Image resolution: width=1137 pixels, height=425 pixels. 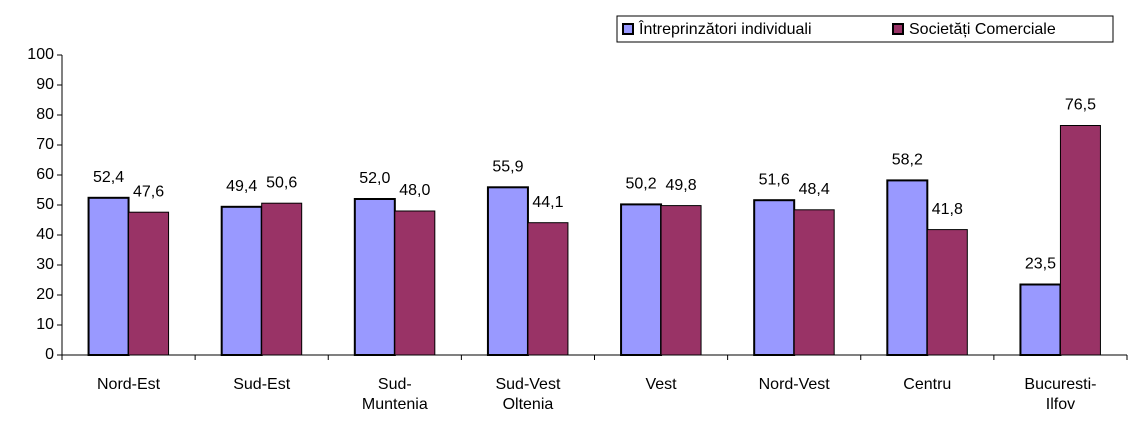 I want to click on legend-label: Societăți Comerciale, so click(x=982, y=29).